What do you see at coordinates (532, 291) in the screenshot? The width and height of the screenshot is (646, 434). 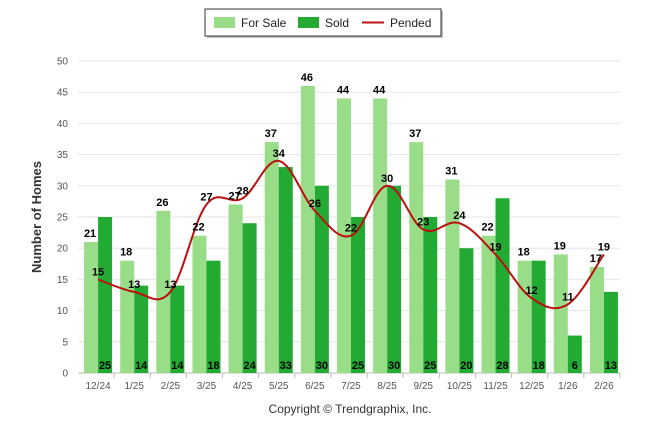 I see `label-pended: 12` at bounding box center [532, 291].